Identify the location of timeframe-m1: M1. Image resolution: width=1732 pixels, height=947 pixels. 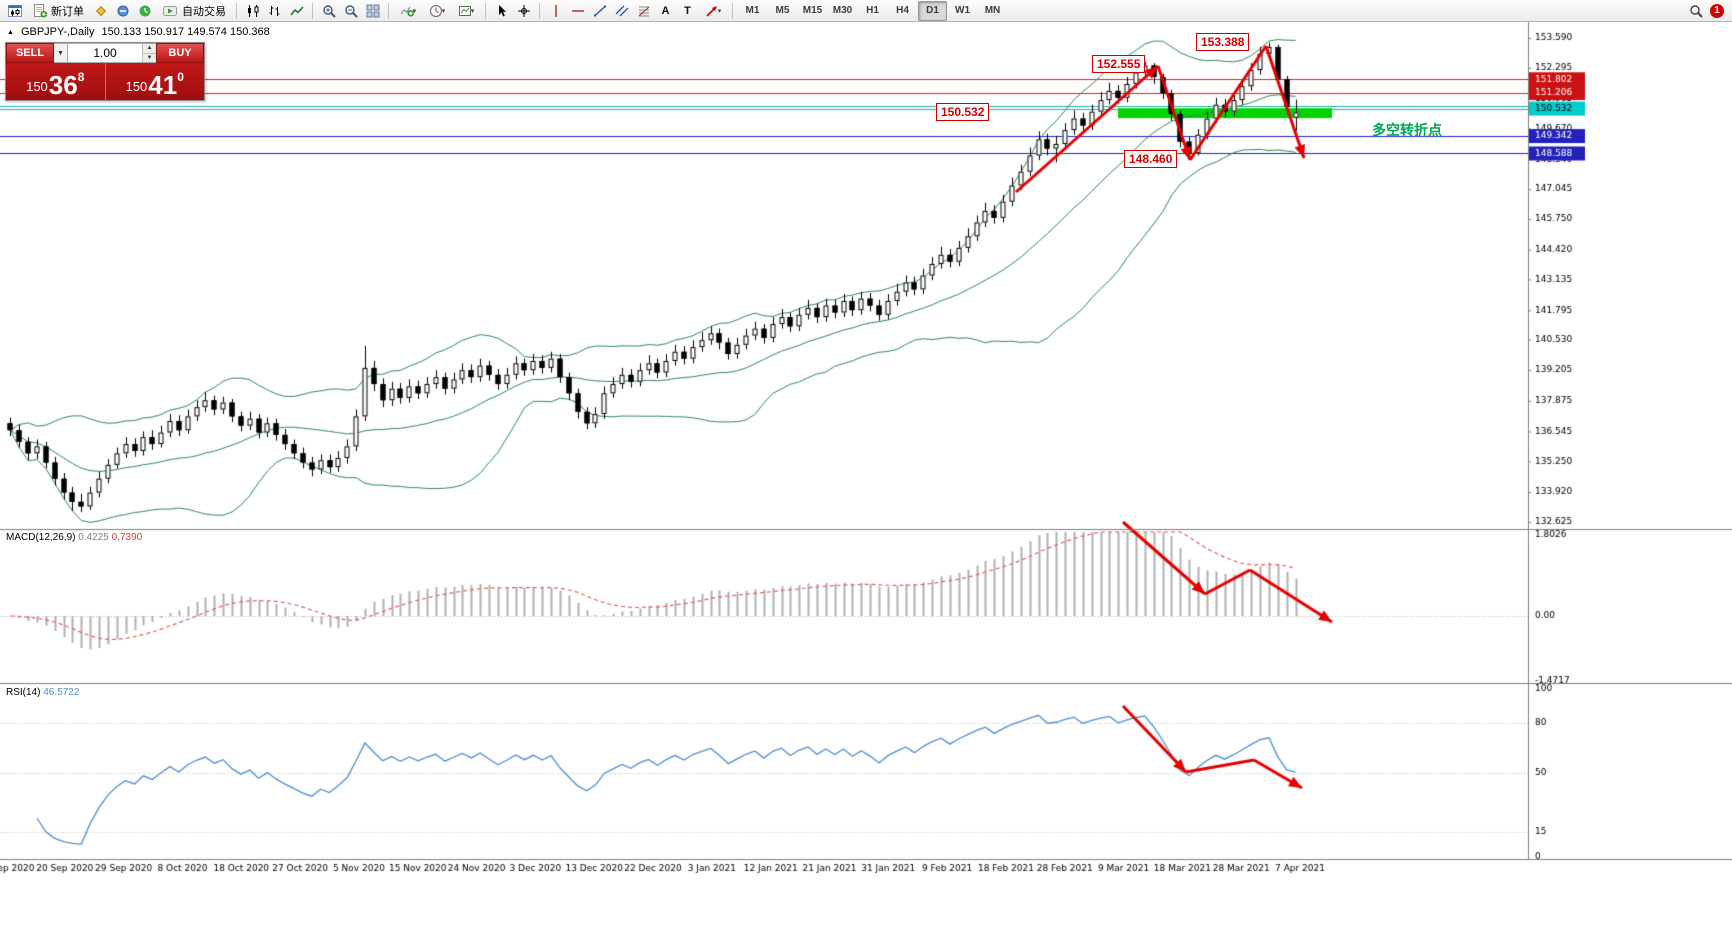
(752, 10).